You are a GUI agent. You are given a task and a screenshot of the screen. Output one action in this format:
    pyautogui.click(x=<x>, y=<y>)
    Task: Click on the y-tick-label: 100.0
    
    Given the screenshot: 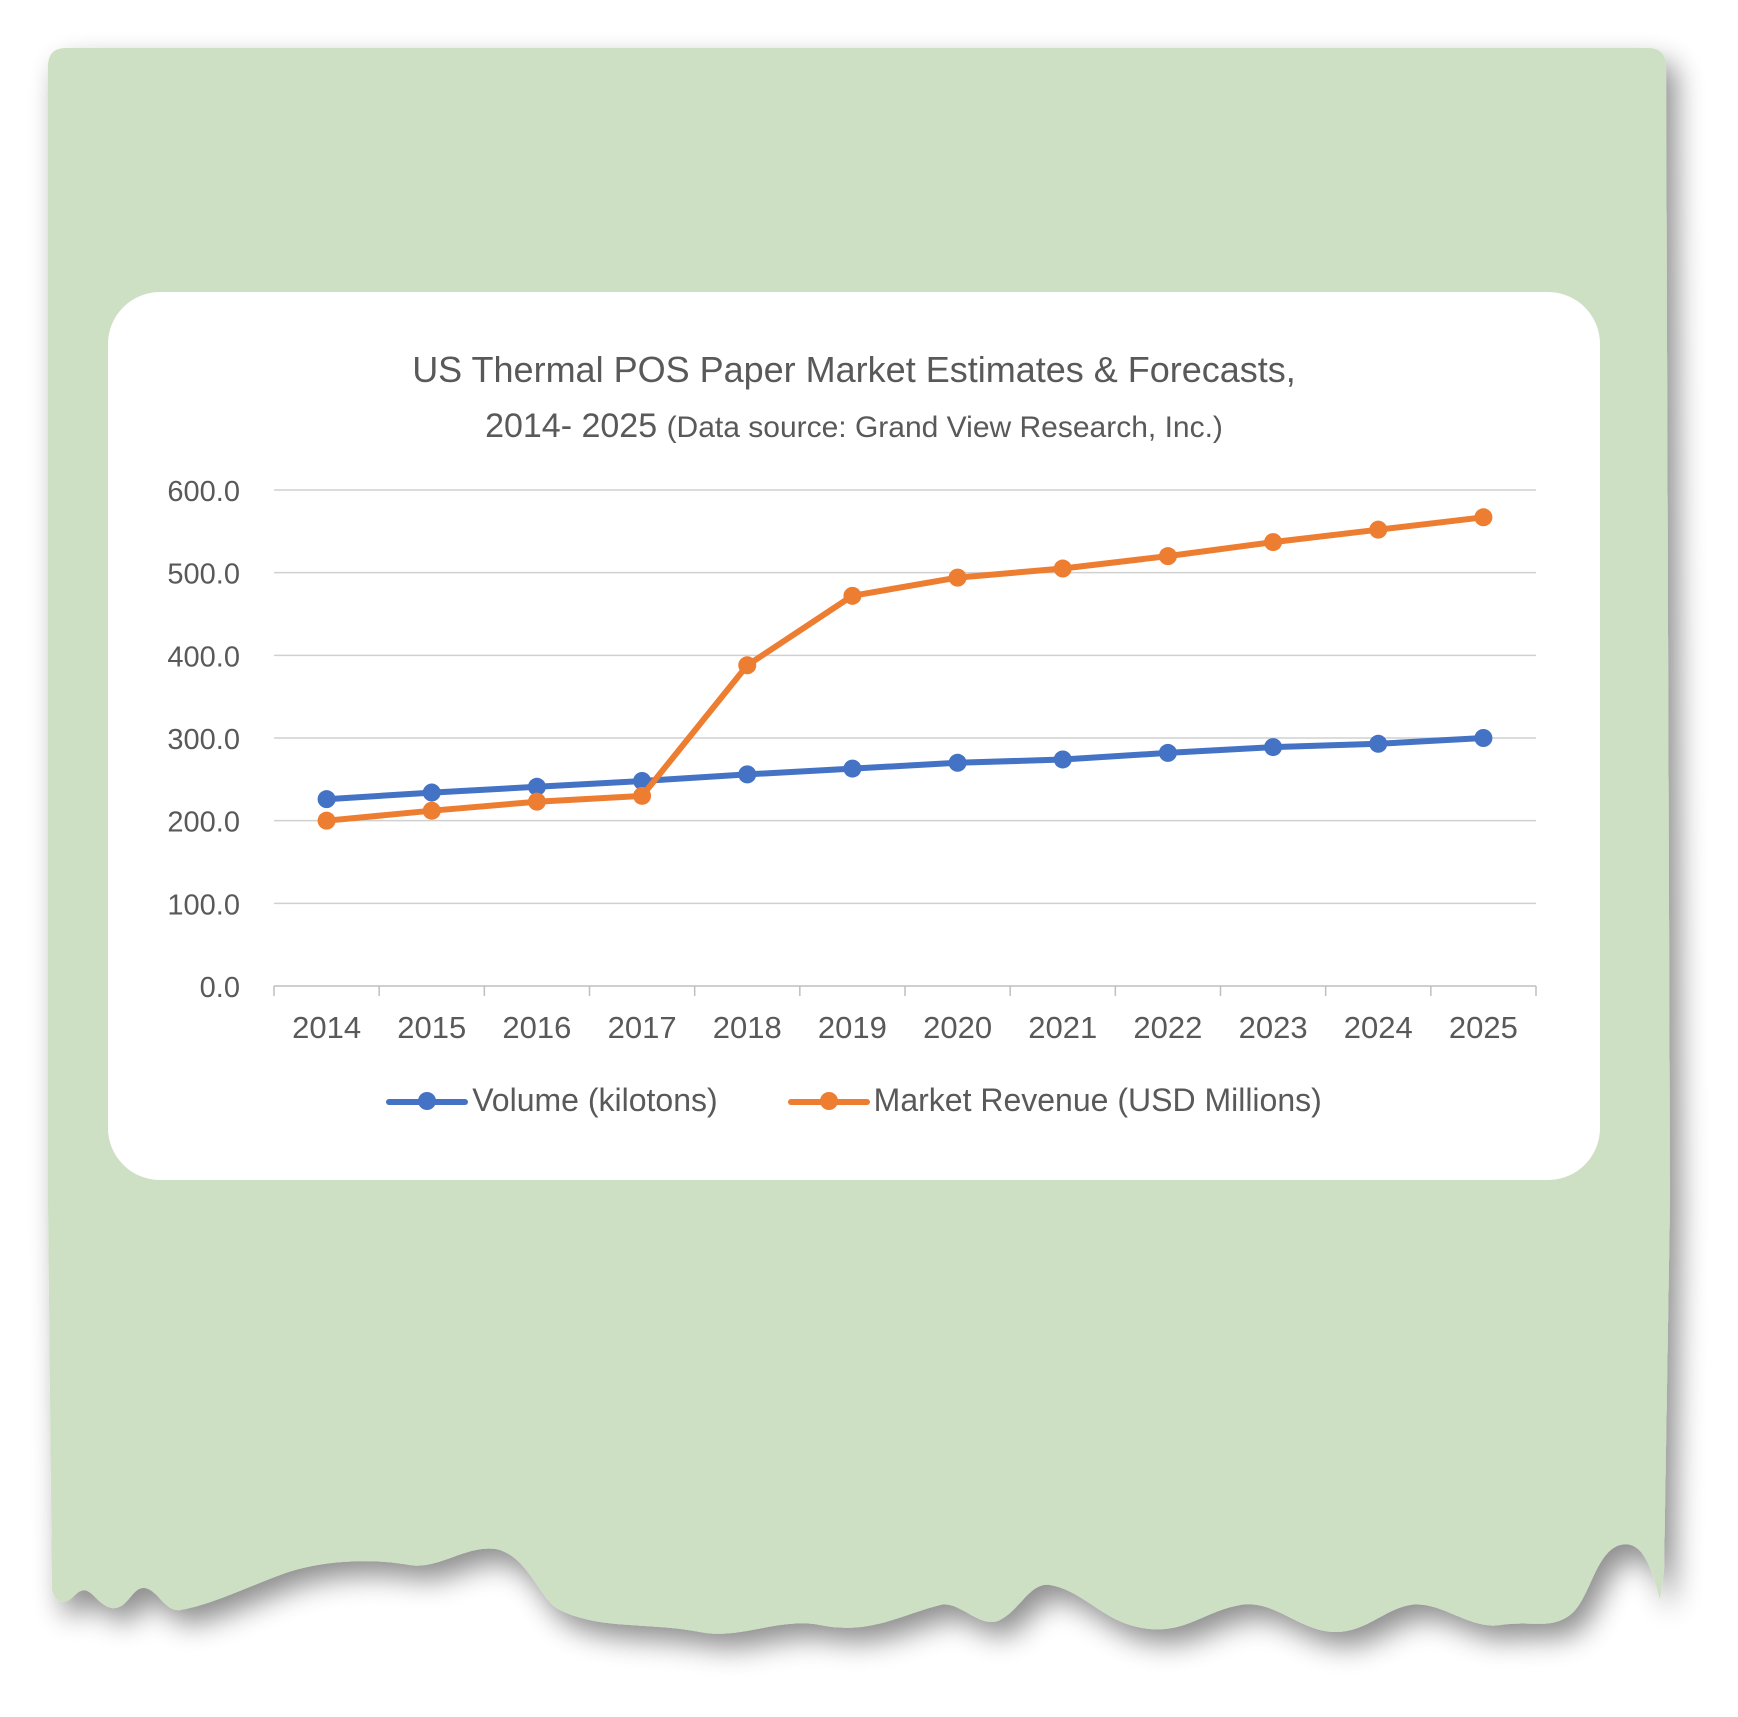 What is the action you would take?
    pyautogui.click(x=203, y=905)
    